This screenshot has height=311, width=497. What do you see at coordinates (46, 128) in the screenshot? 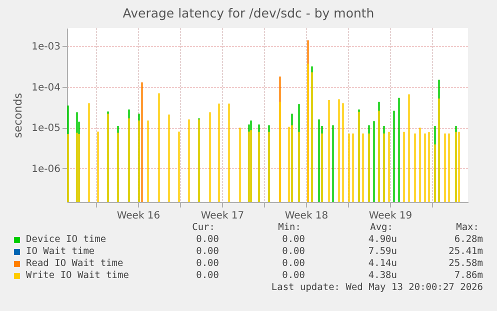
I see `y-tick-label: 1e-05` at bounding box center [46, 128].